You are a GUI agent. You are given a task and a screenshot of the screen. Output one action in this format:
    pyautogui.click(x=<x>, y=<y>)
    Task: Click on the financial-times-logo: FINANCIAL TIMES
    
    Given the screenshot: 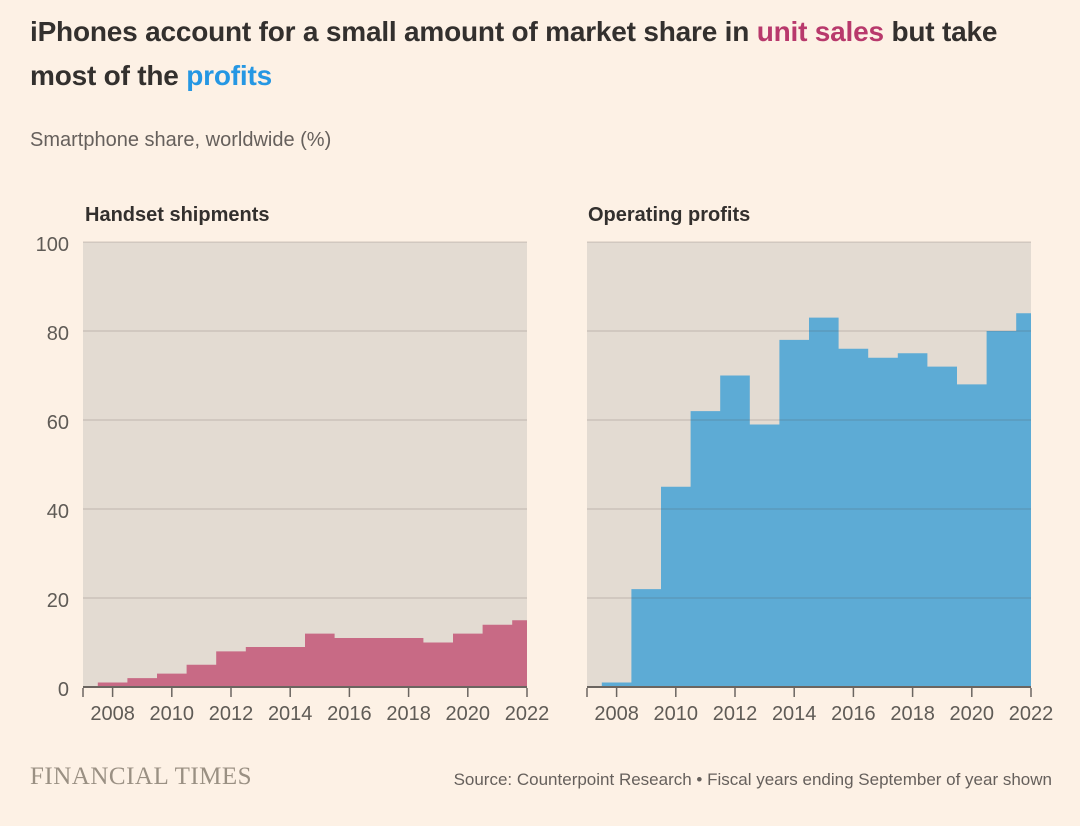 What is the action you would take?
    pyautogui.click(x=141, y=776)
    